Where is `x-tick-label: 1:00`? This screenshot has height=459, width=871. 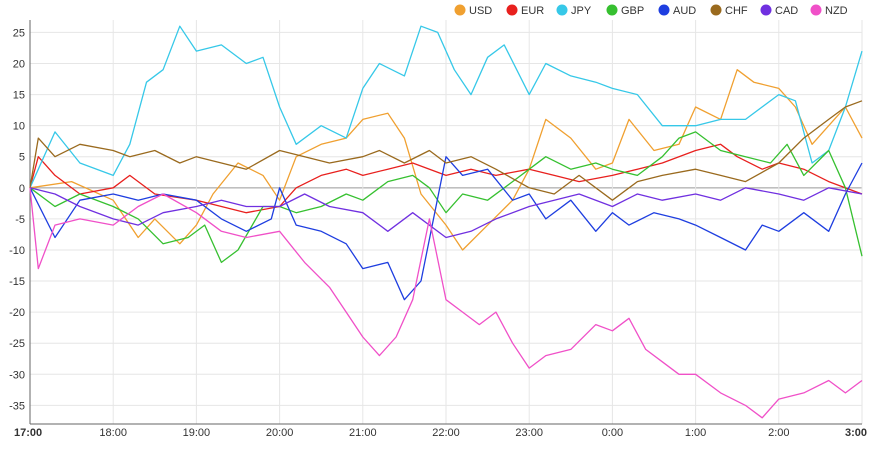
x-tick-label: 1:00 is located at coordinates (695, 433).